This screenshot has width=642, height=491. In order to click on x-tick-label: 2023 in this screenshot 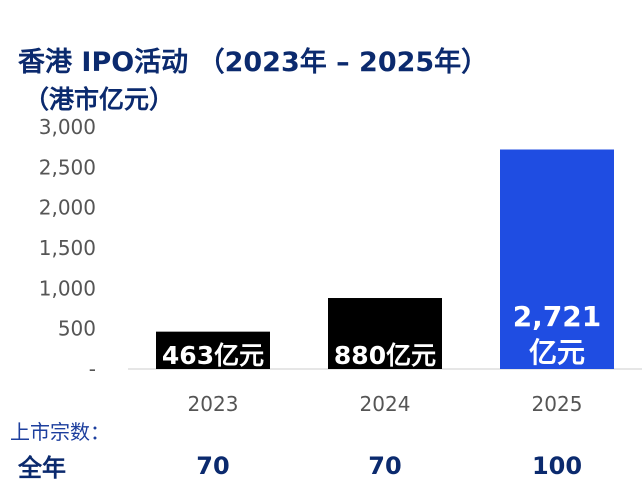, I will do `click(213, 404)`.